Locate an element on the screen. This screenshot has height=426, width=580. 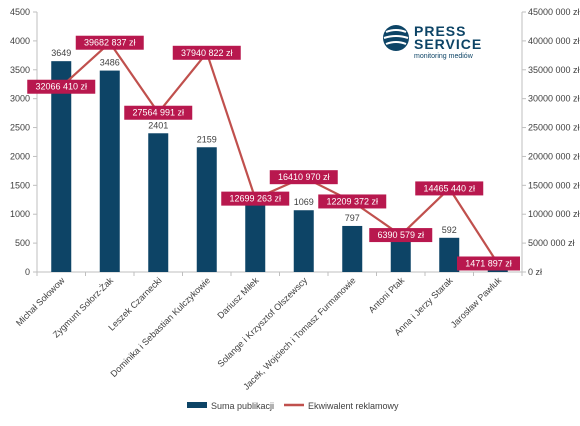
y-left-tick-label: 4500 is located at coordinates (20, 12).